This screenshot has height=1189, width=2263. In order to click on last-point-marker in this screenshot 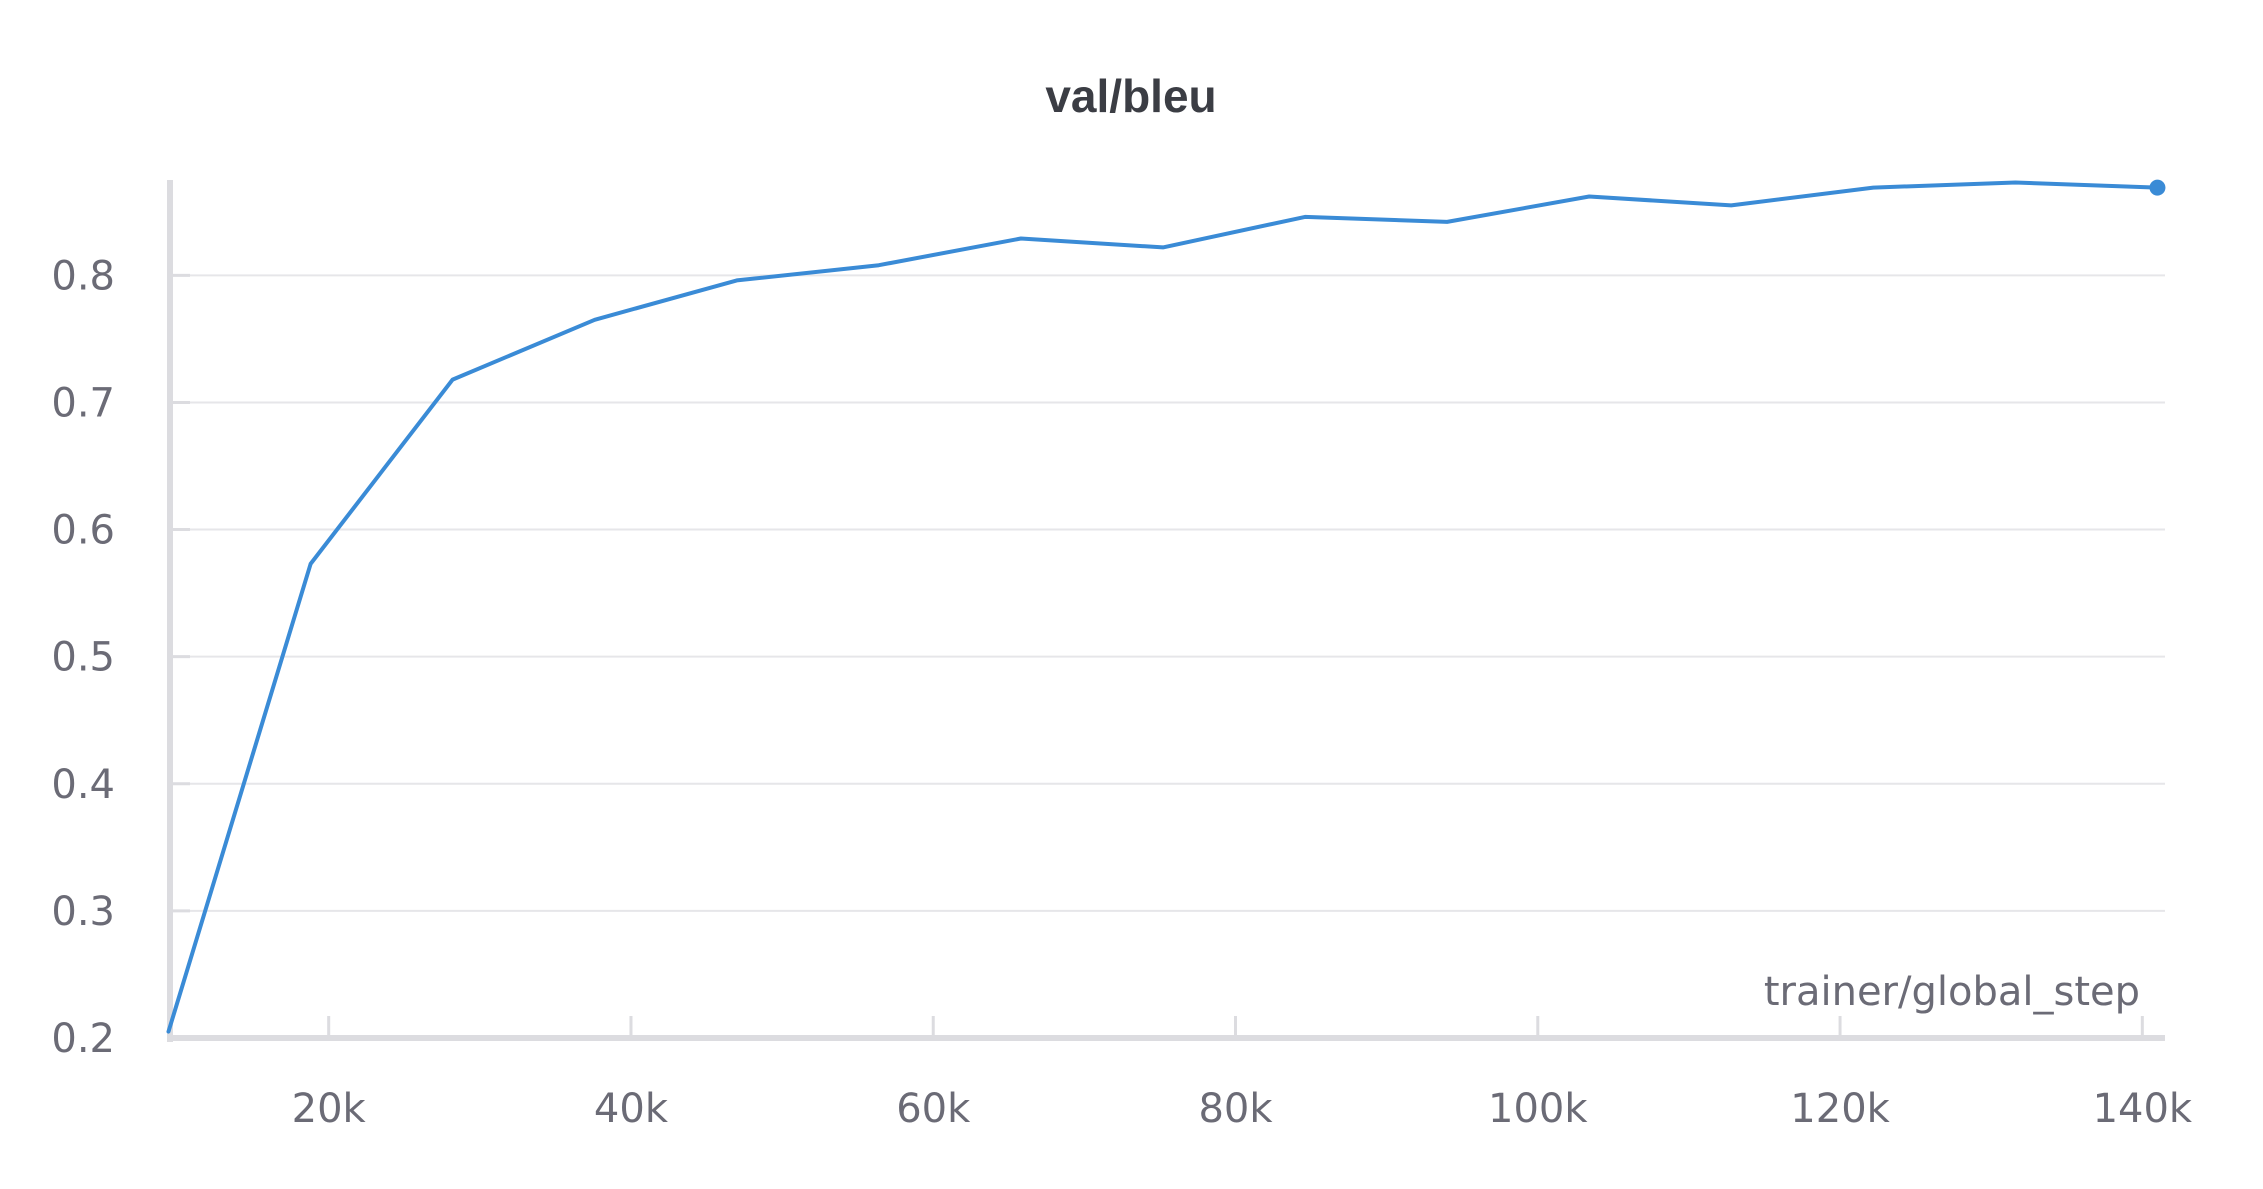, I will do `click(2157, 187)`.